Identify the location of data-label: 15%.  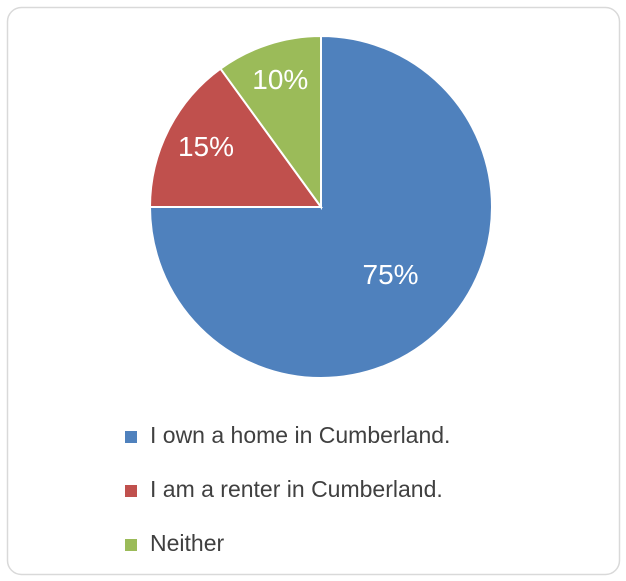
(206, 146).